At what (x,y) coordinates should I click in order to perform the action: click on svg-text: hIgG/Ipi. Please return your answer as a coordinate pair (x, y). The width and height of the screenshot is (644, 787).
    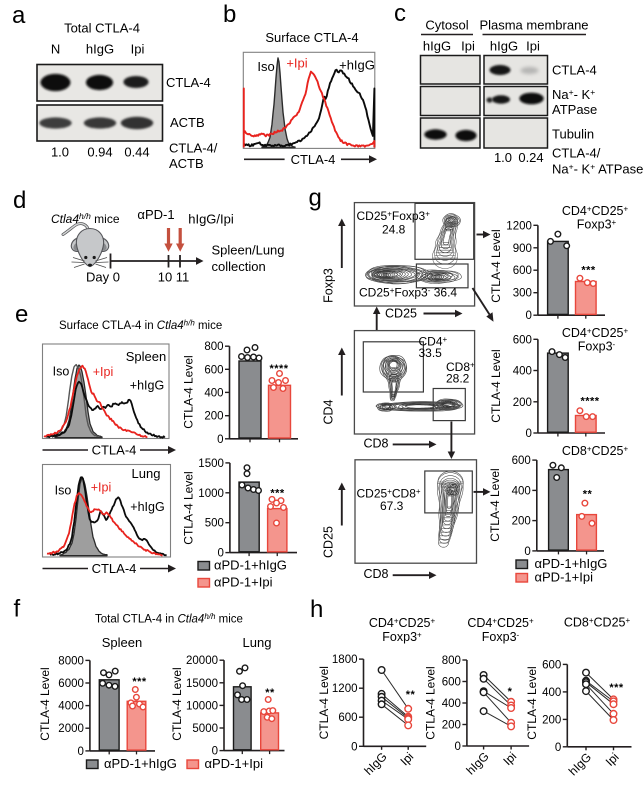
    Looking at the image, I should click on (211, 219).